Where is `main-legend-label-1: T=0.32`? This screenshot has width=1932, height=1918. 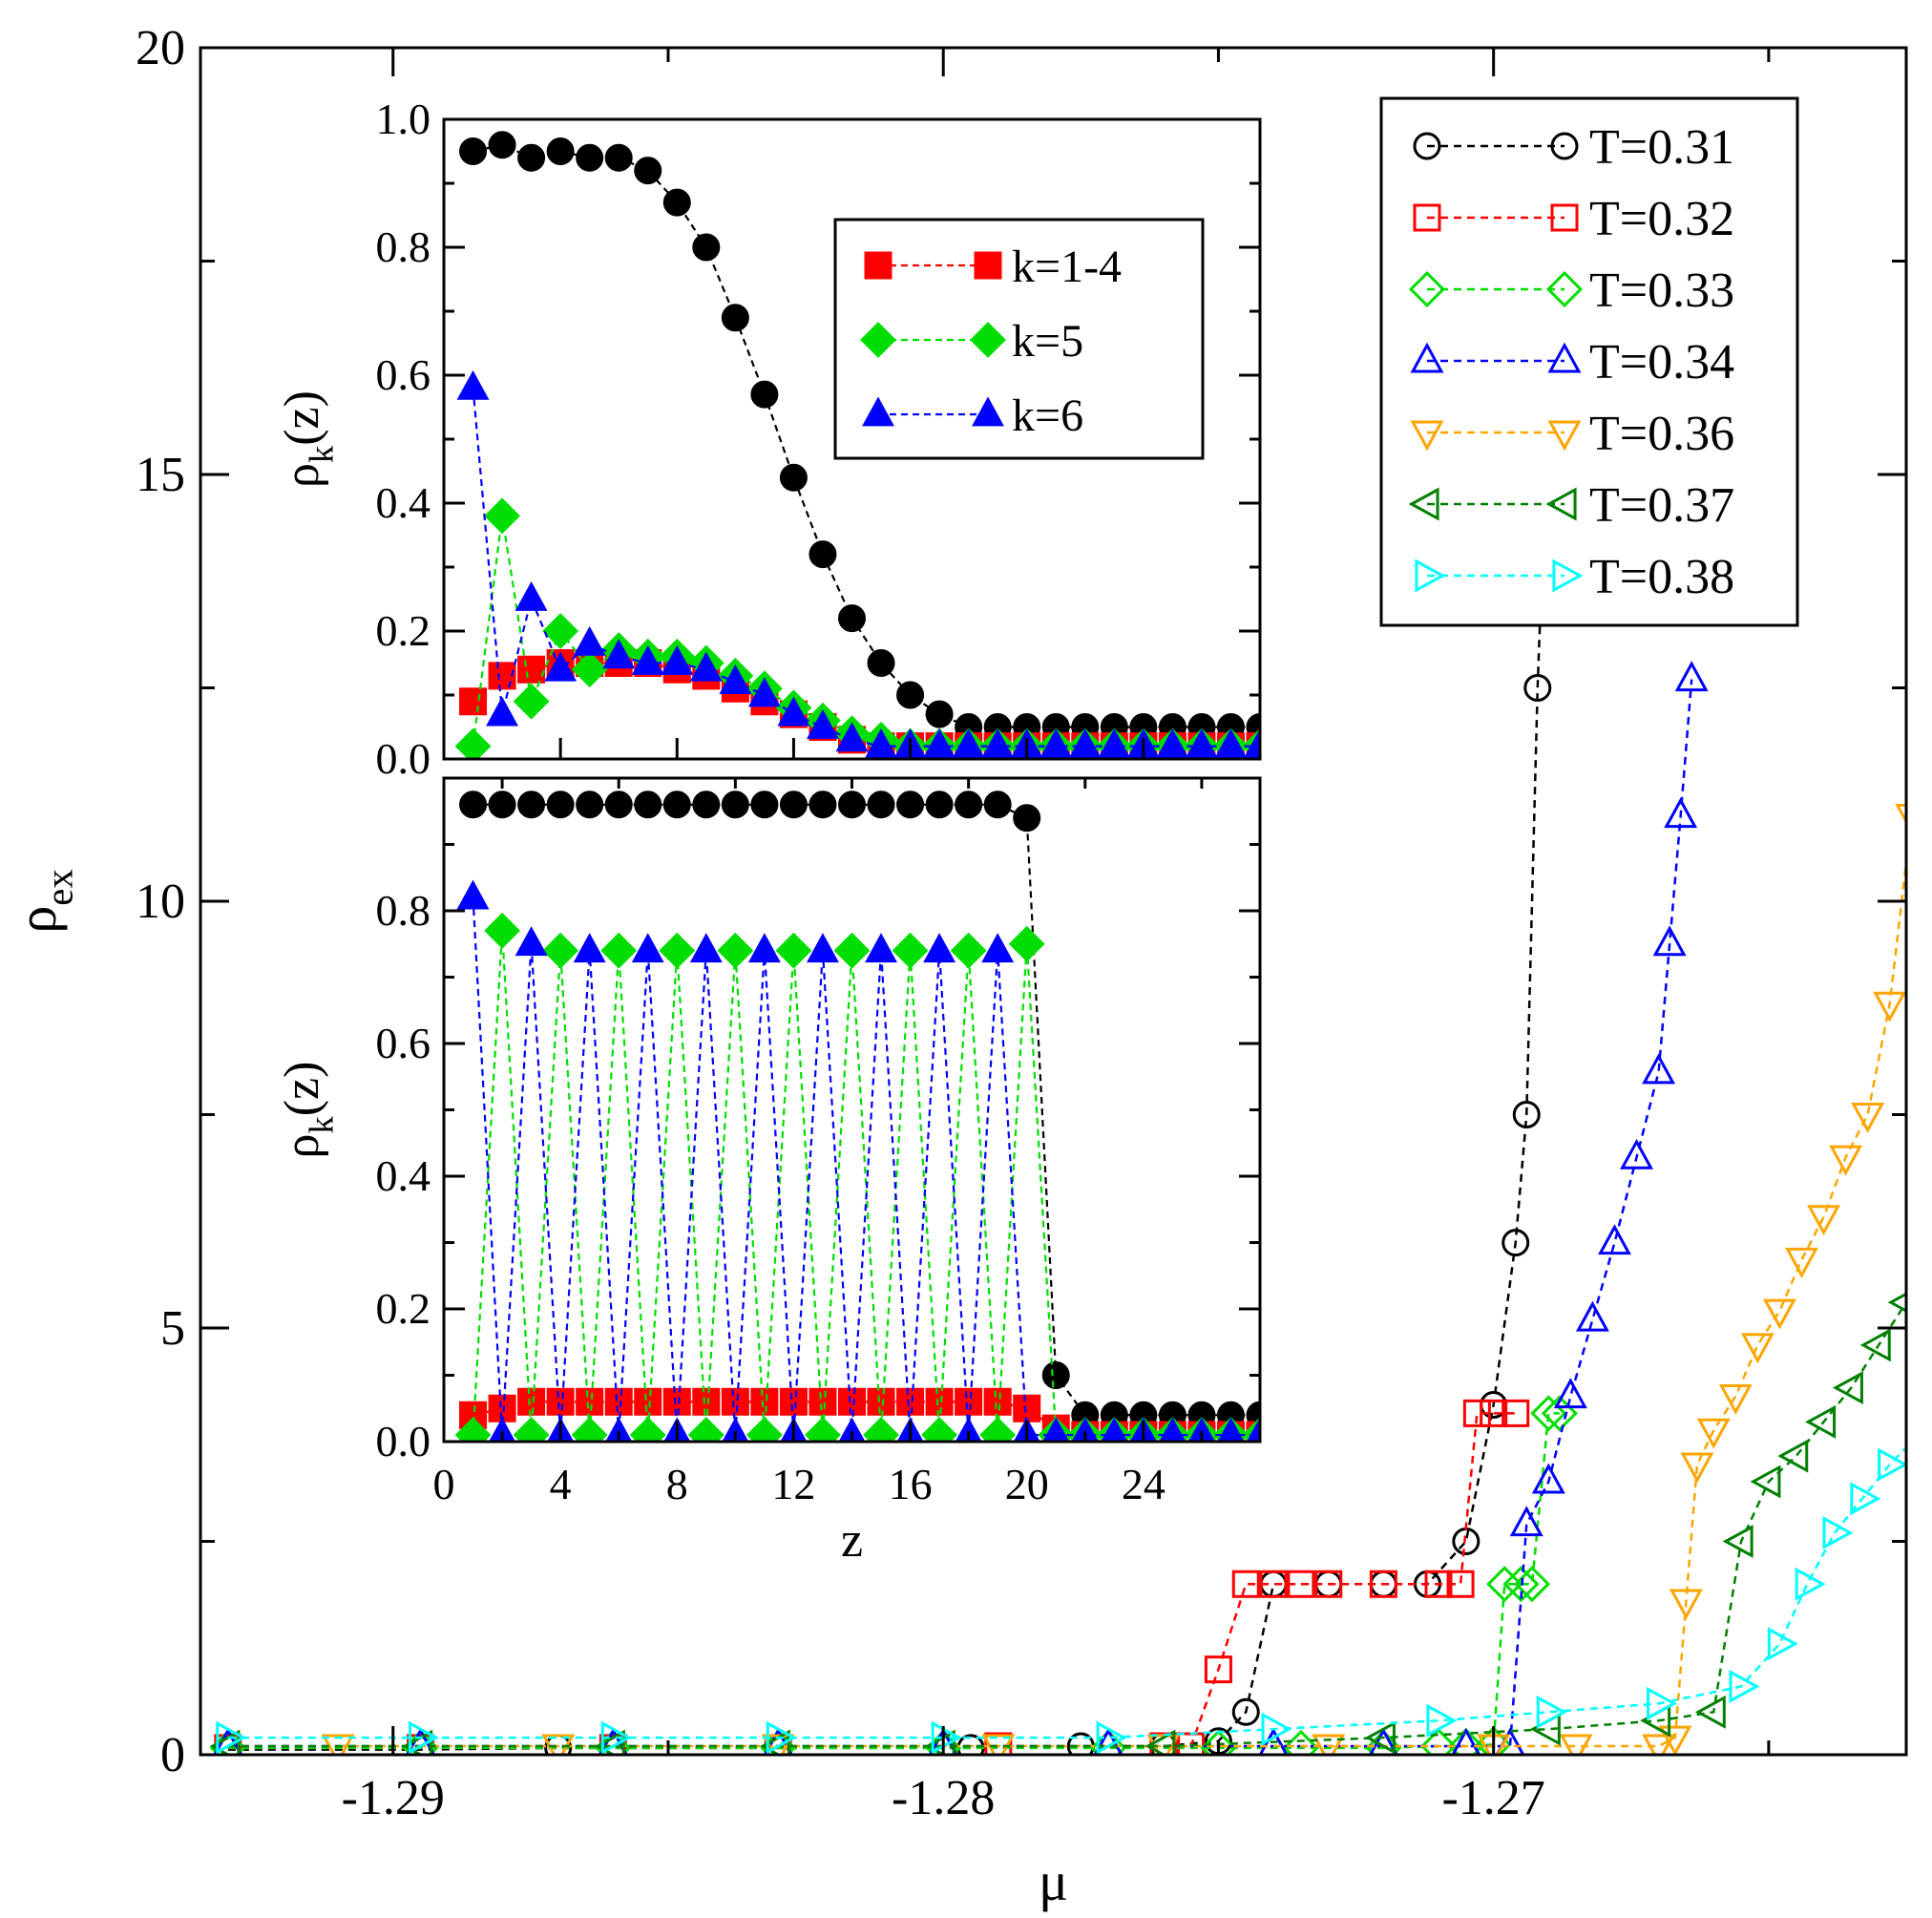 main-legend-label-1: T=0.32 is located at coordinates (1662, 219).